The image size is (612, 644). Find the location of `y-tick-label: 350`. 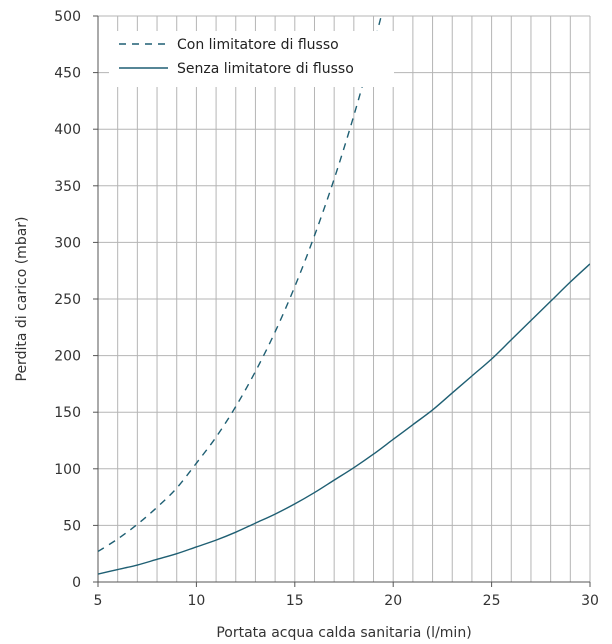

y-tick-label: 350 is located at coordinates (67, 187).